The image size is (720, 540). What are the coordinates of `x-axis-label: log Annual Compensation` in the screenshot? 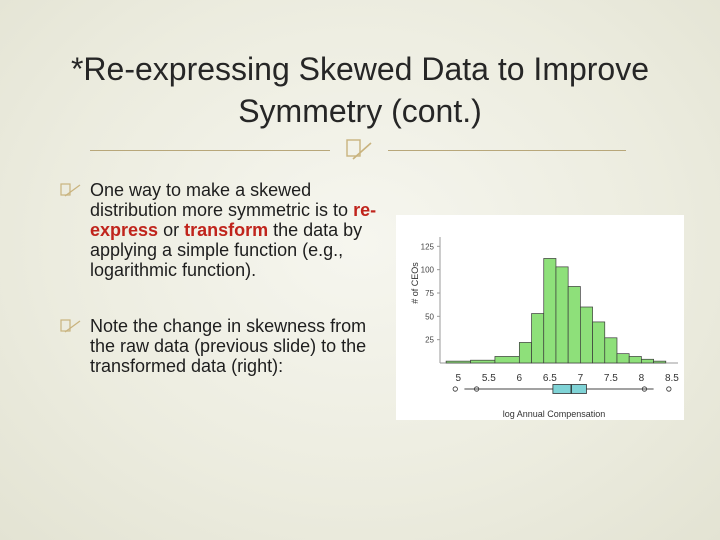 It's located at (554, 414).